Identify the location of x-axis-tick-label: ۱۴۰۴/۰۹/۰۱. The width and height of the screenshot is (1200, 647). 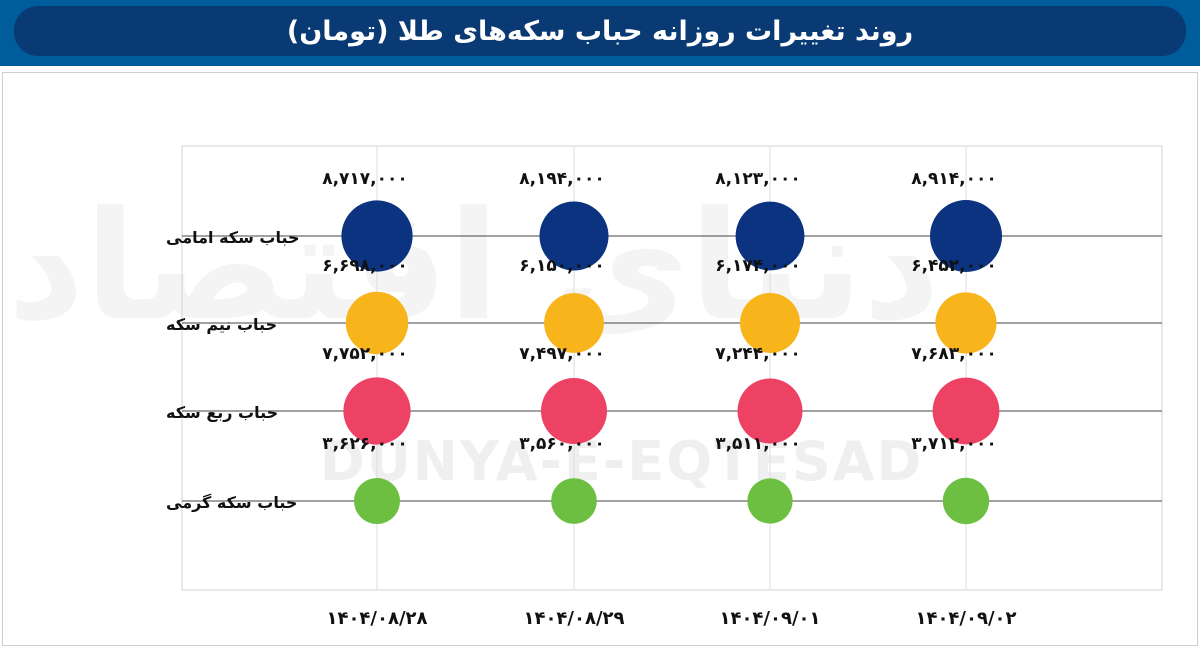
(769, 618).